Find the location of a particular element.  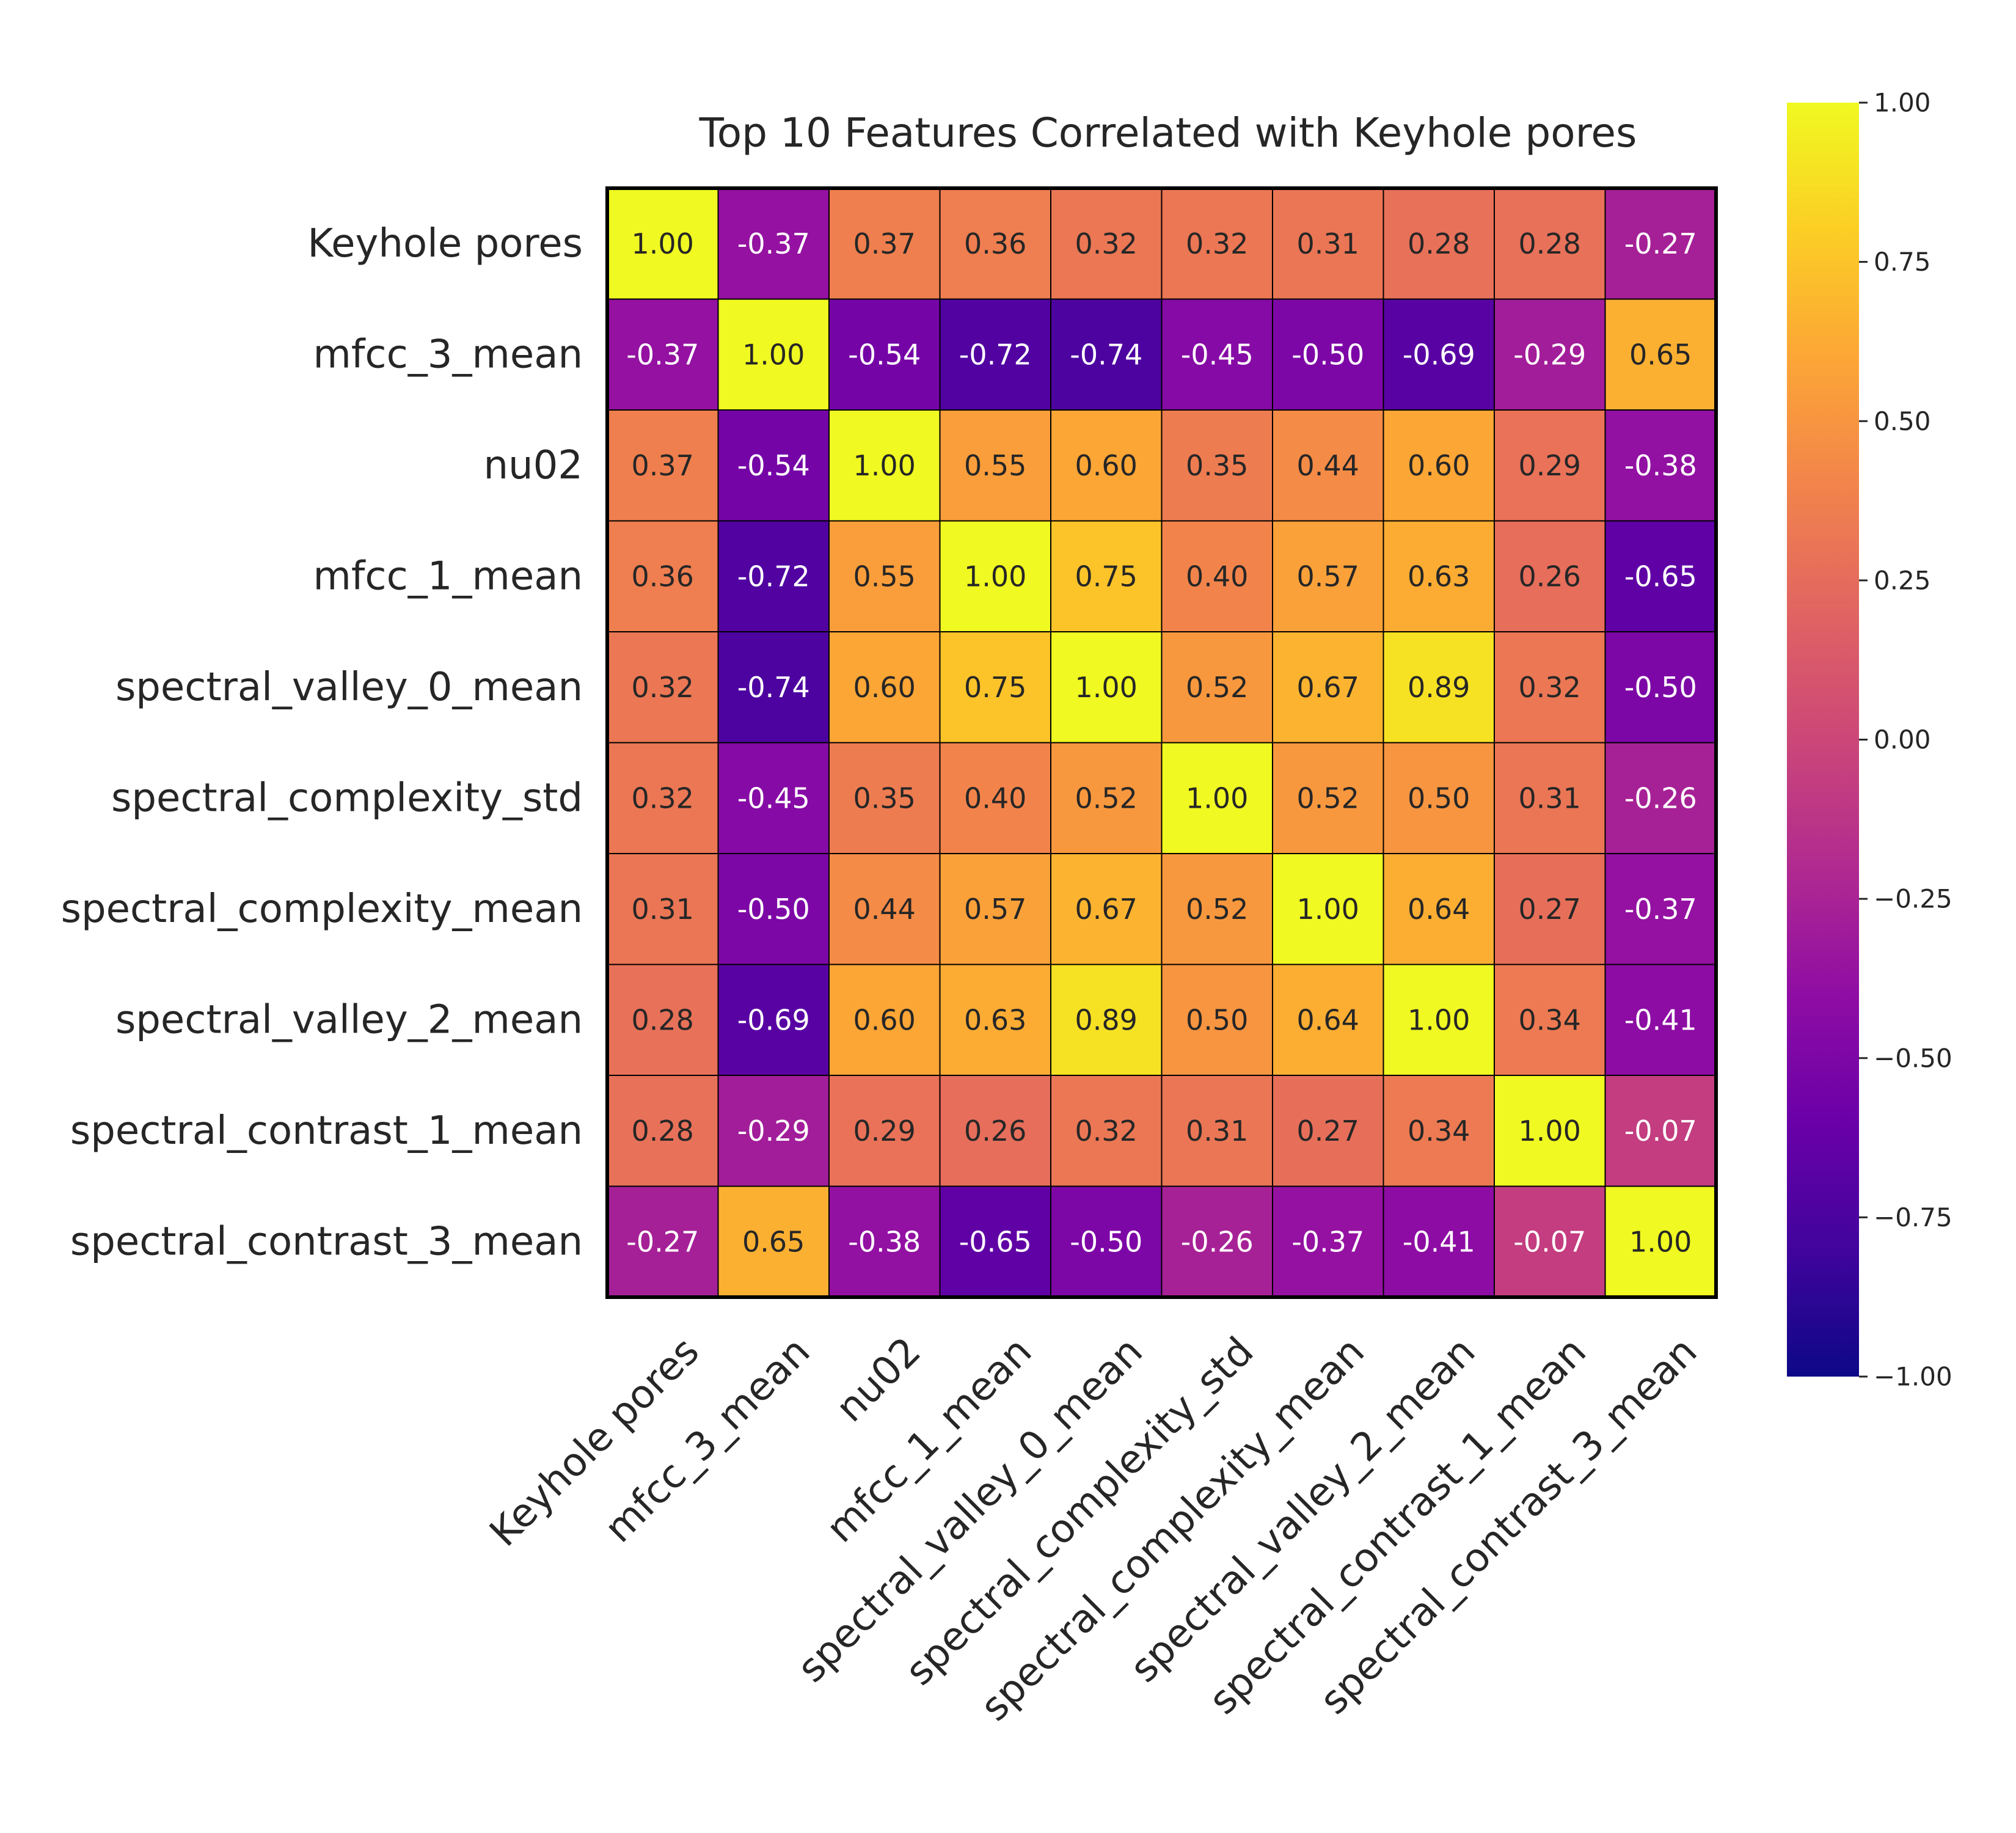

cell-value-label: -0.26 is located at coordinates (1660, 797).